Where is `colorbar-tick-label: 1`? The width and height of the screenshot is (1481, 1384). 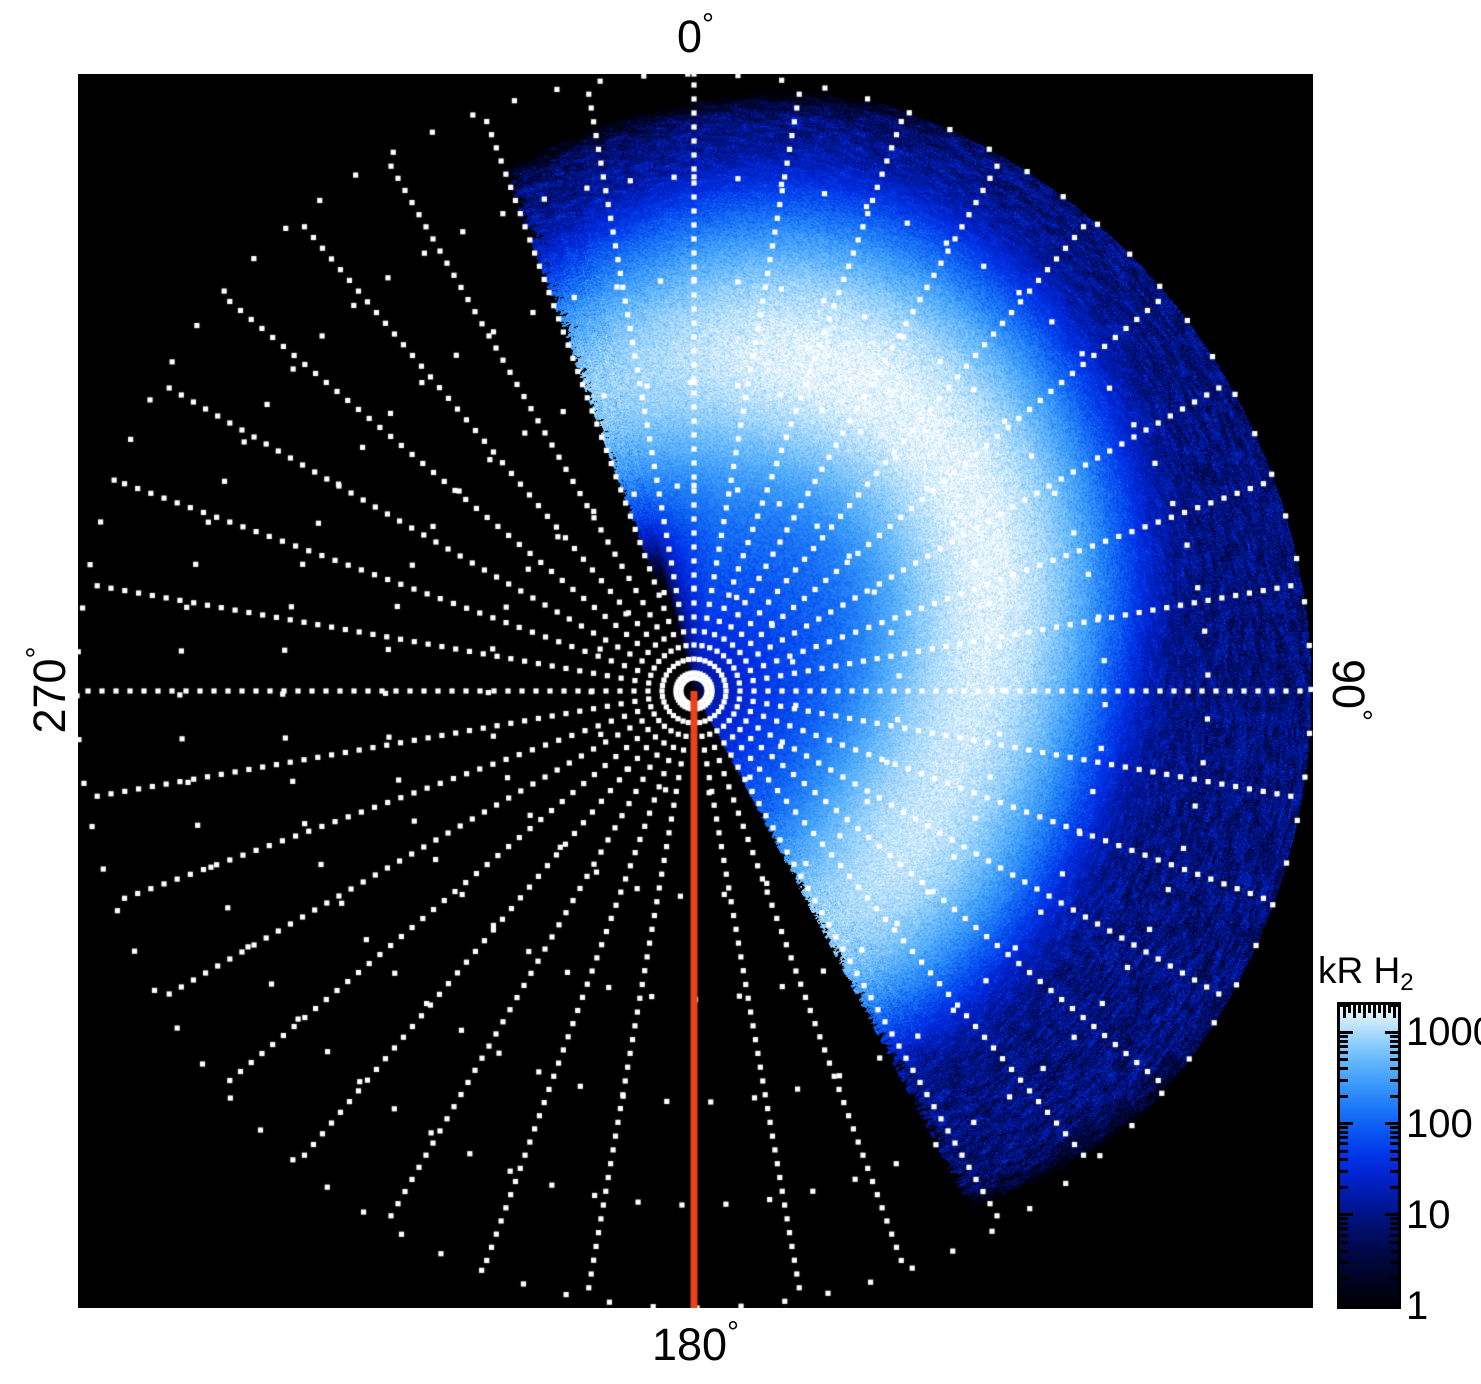 colorbar-tick-label: 1 is located at coordinates (1417, 1306).